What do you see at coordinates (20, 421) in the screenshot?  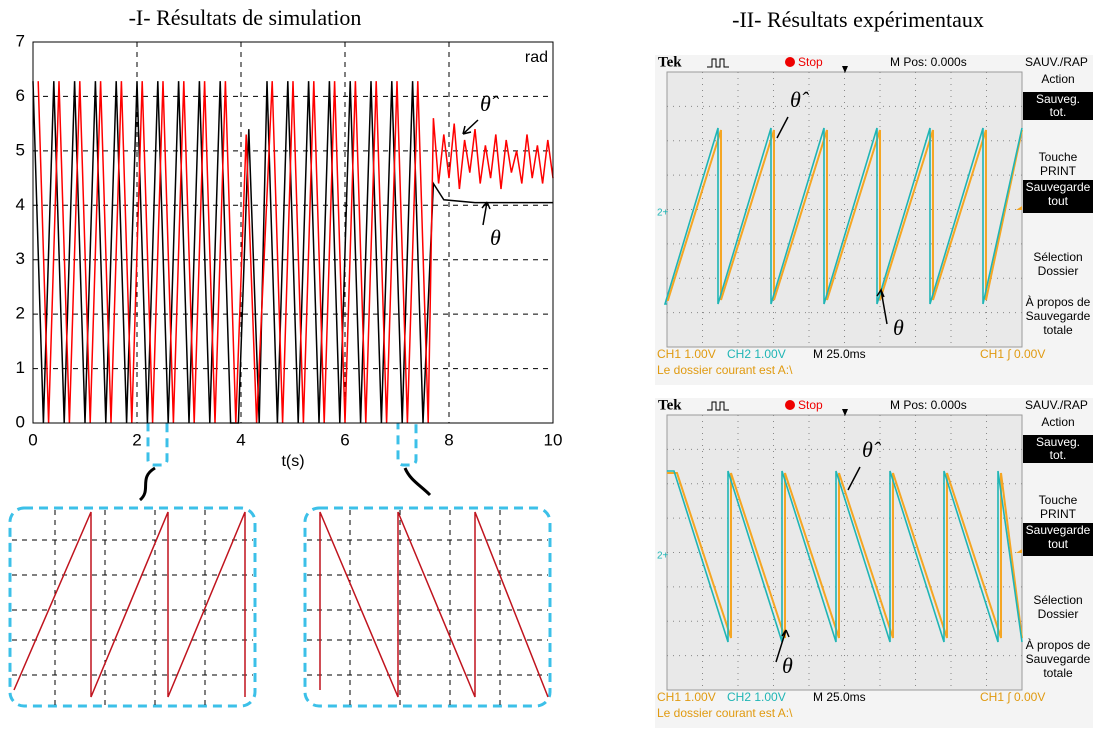 I see `y-tick-label: 0` at bounding box center [20, 421].